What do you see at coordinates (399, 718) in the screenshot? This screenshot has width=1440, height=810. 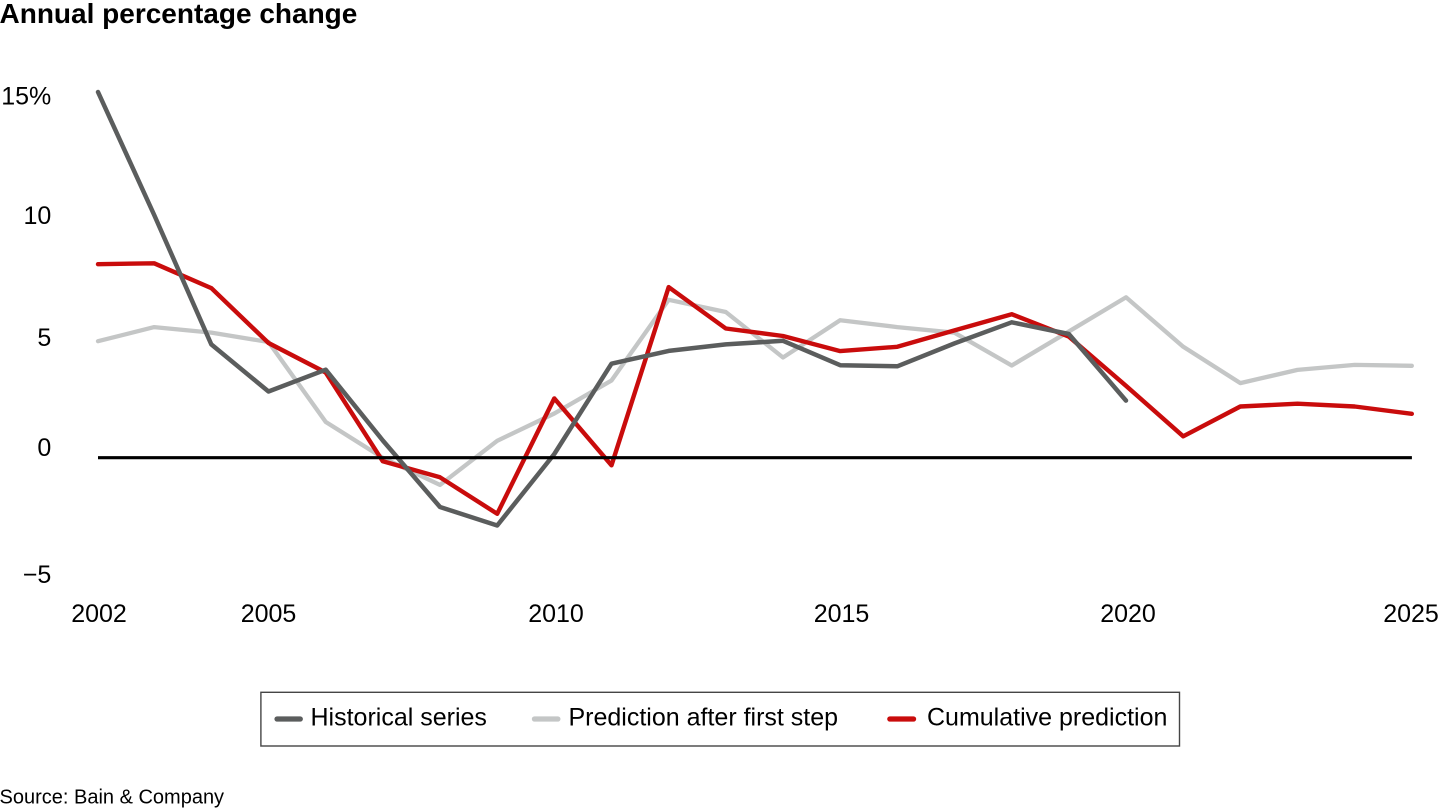 I see `svg-text: Historical series` at bounding box center [399, 718].